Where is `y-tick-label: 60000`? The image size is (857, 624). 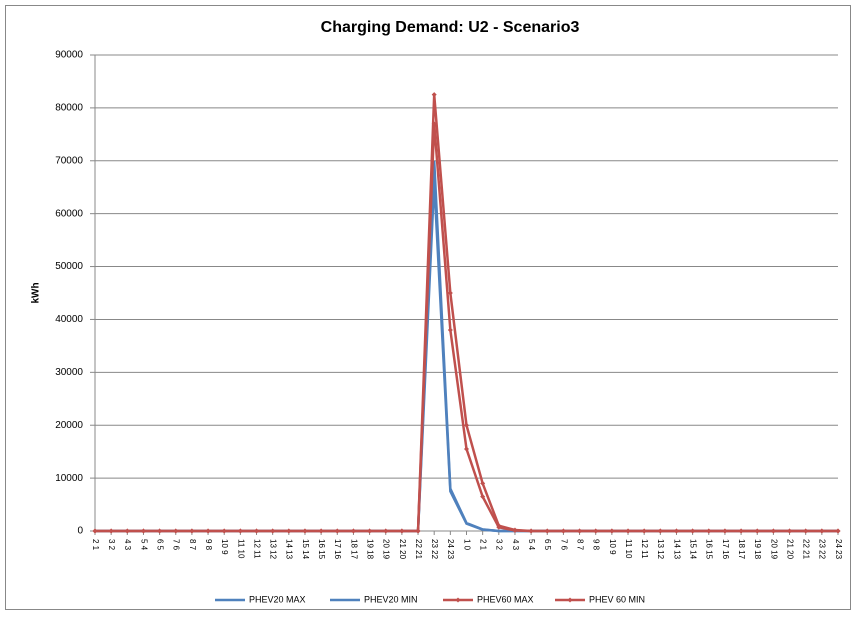
y-tick-label: 60000 is located at coordinates (69, 213).